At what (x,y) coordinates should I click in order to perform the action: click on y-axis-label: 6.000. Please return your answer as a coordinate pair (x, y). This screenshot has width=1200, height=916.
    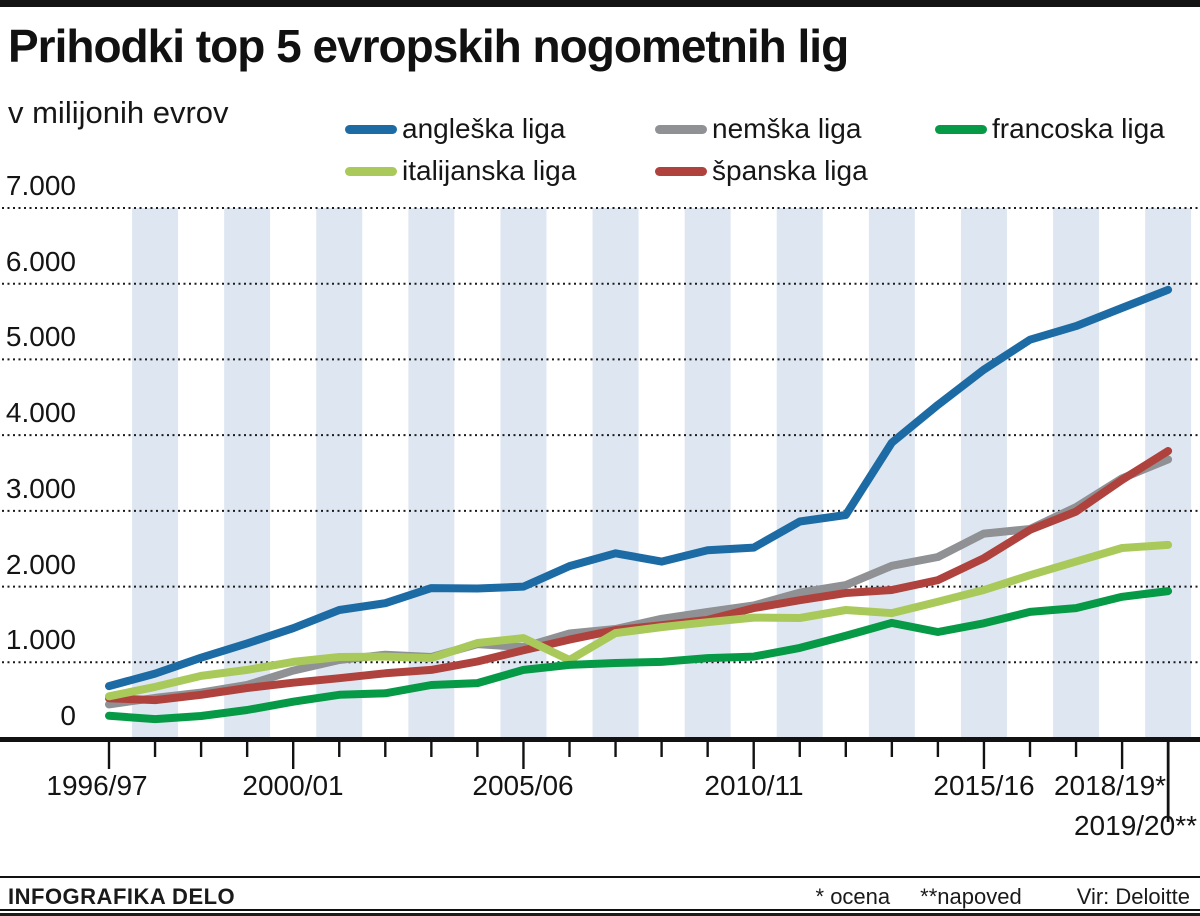
    Looking at the image, I should click on (40, 261).